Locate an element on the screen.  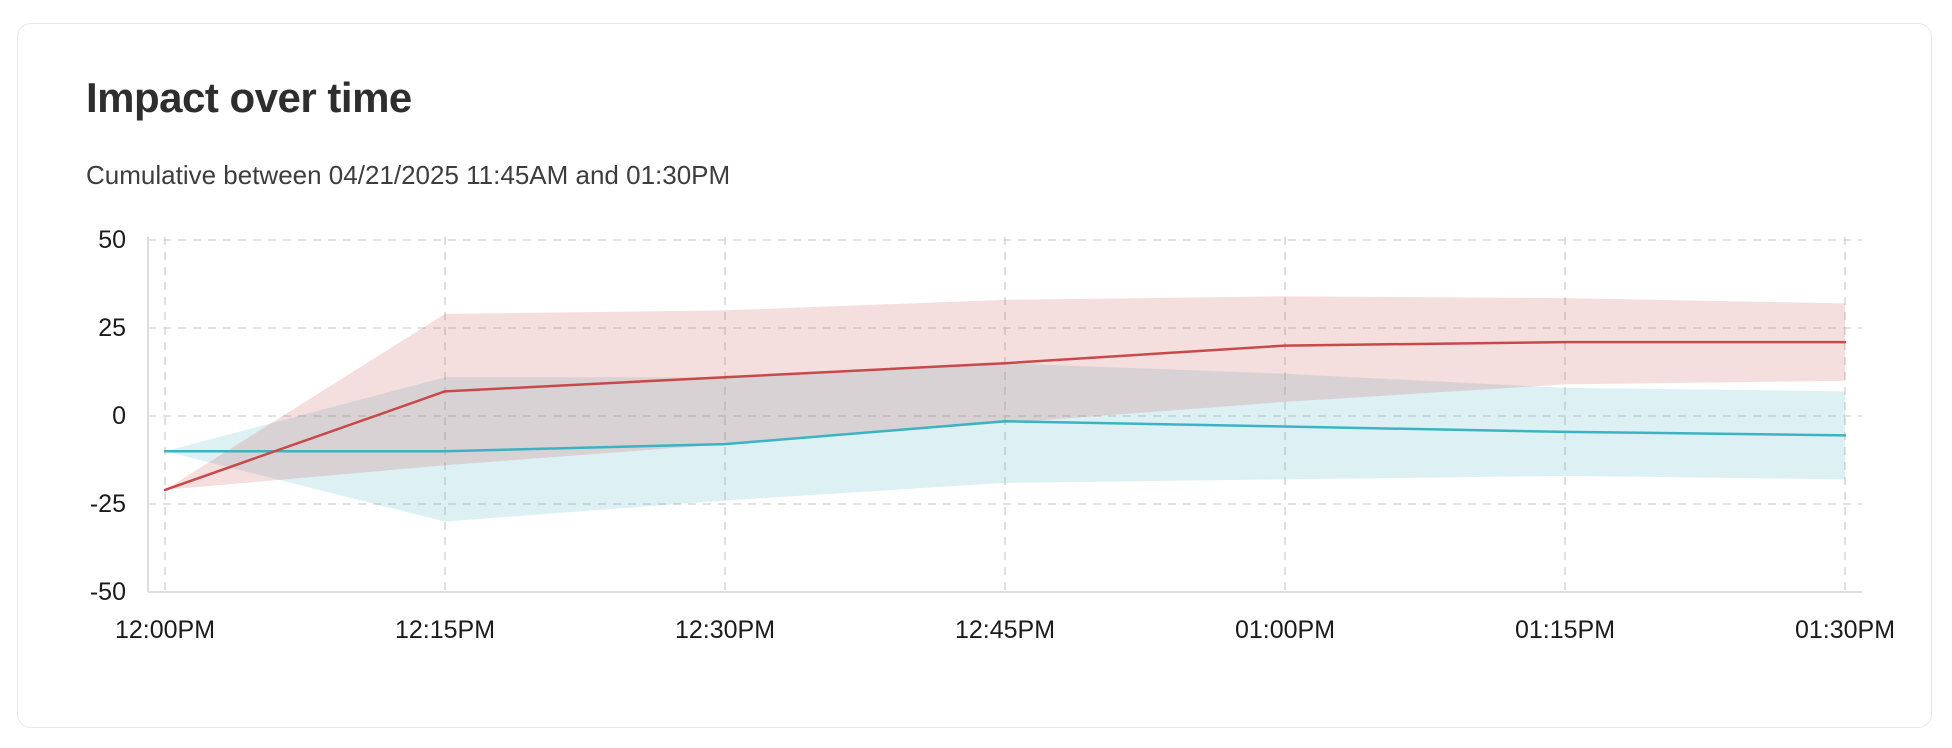
x-tick-label: 01:00PM is located at coordinates (1285, 630).